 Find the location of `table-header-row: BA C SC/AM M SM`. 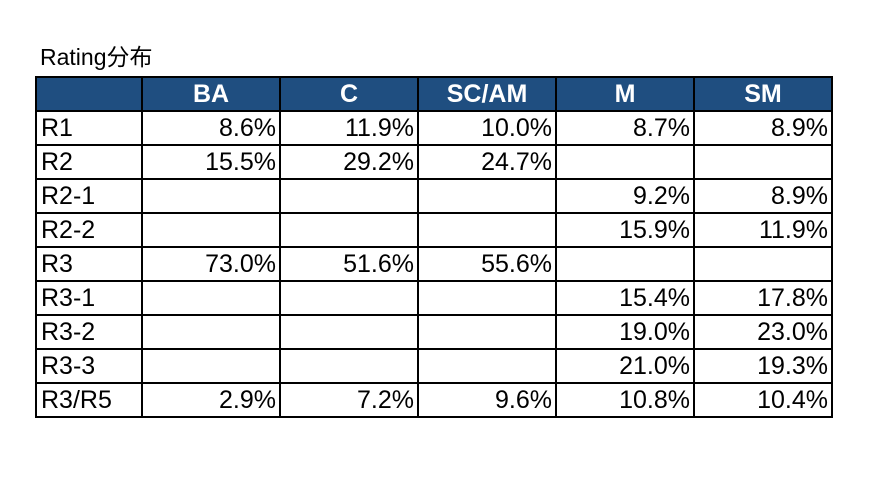

table-header-row: BA C SC/AM M SM is located at coordinates (434, 94).